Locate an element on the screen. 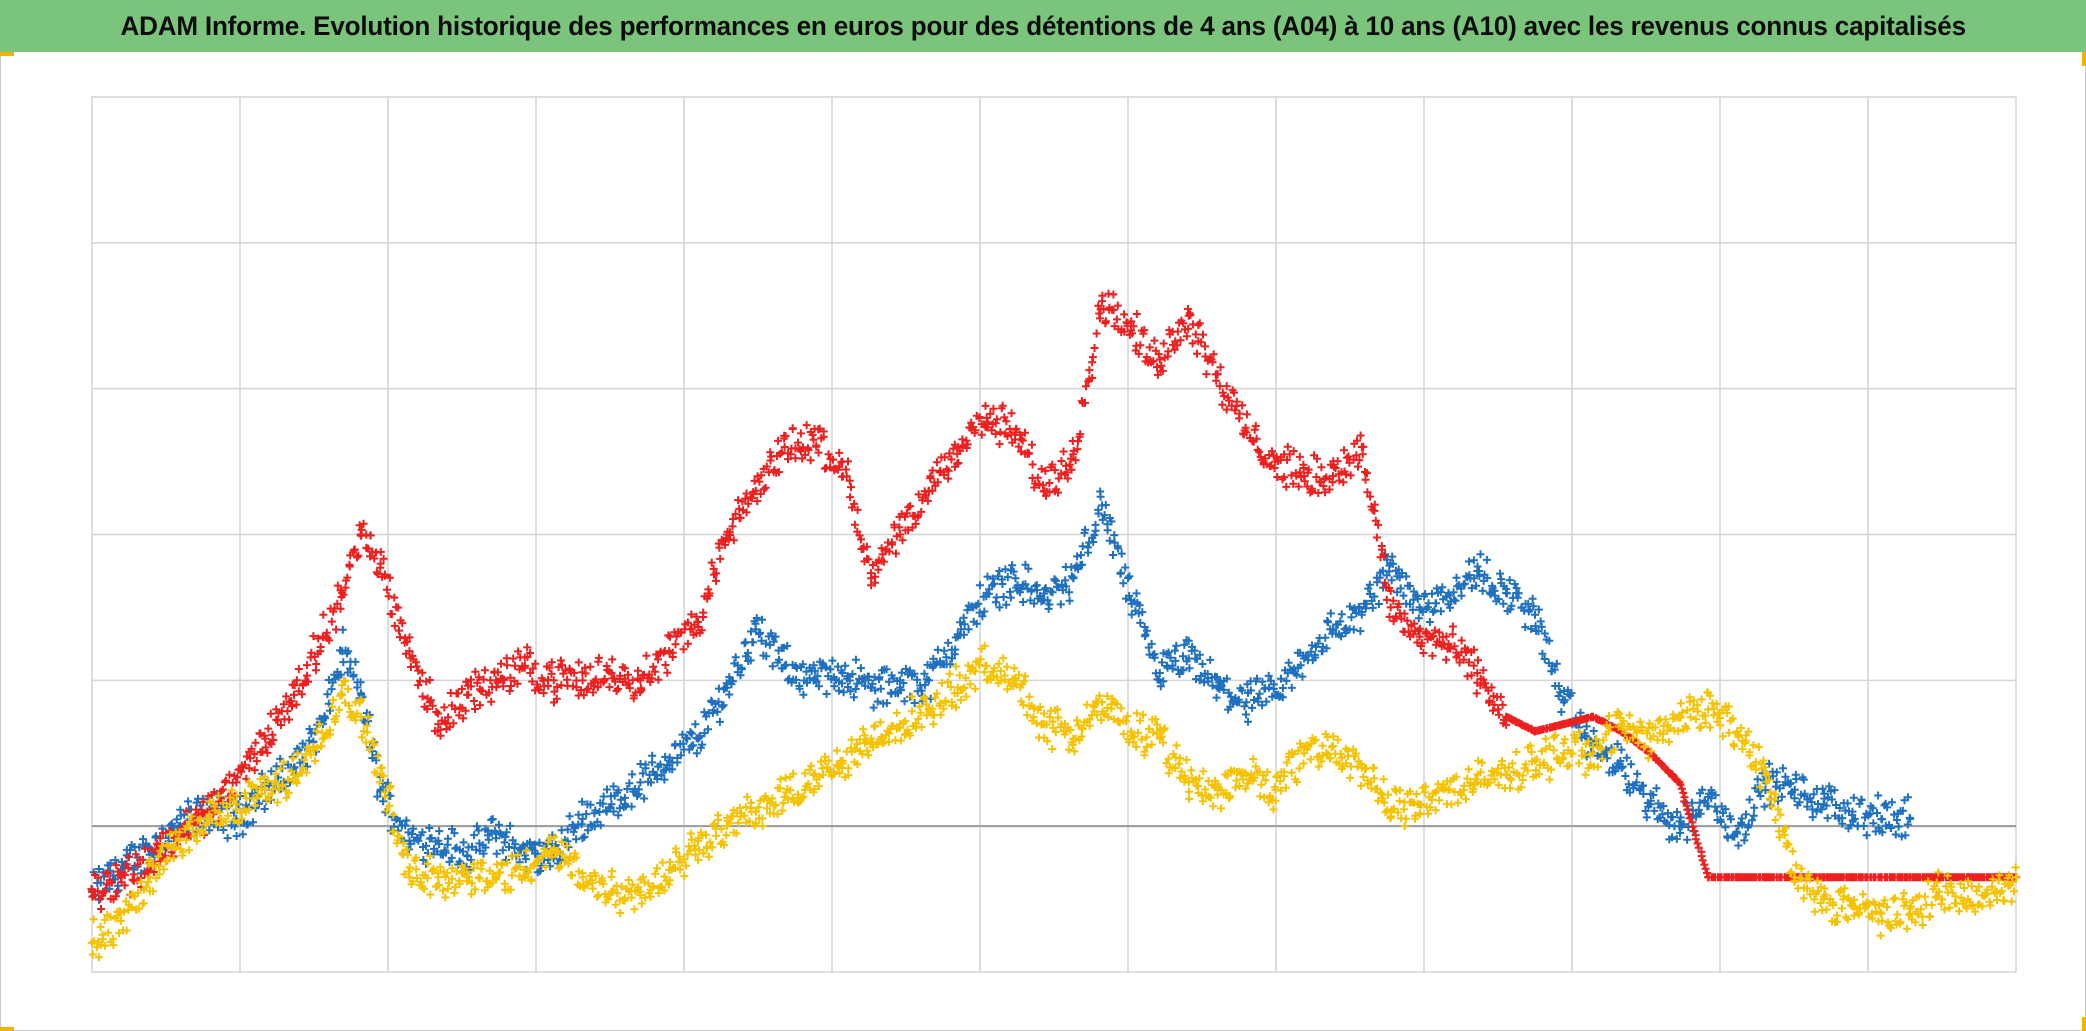  corner-marker-bottom-left is located at coordinates (7, 1029).